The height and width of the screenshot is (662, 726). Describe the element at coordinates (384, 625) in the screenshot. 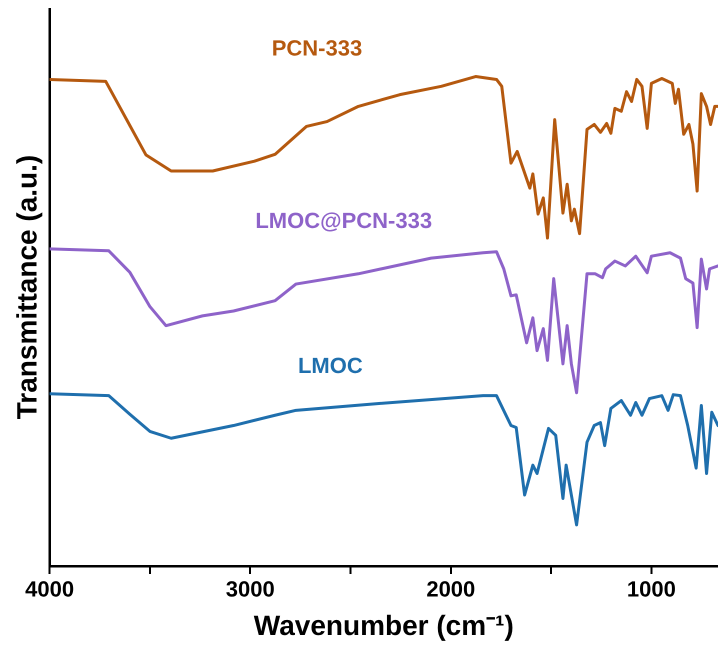

I see `x-axis-title: Wavenumber (cm⁻¹)` at that location.